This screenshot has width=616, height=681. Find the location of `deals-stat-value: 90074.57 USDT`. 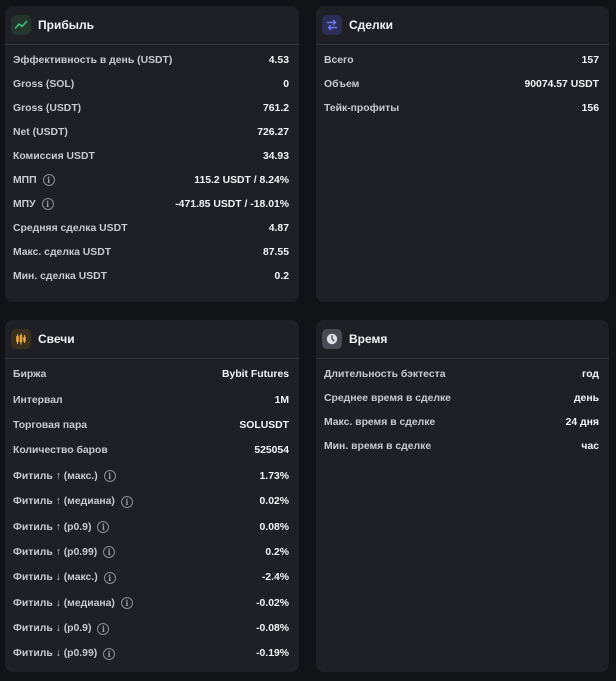

deals-stat-value: 90074.57 USDT is located at coordinates (561, 84).